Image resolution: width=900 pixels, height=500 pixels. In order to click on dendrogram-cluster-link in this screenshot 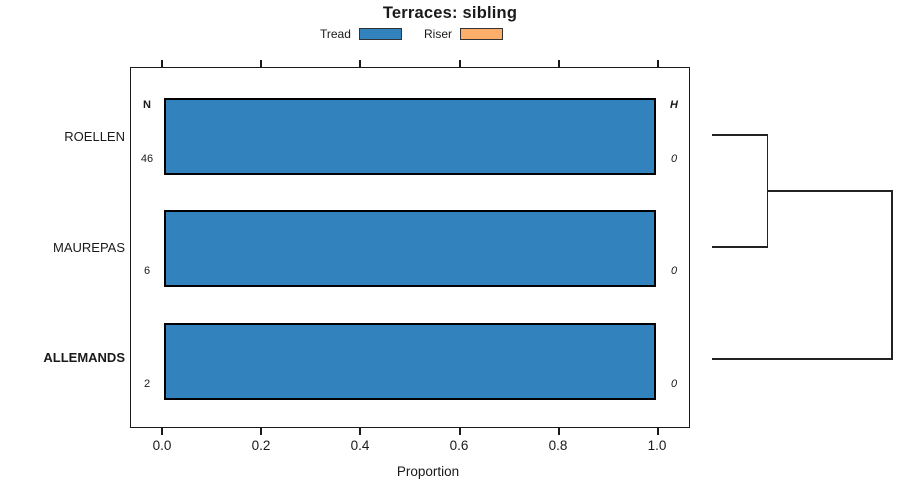, I will do `click(829, 191)`.